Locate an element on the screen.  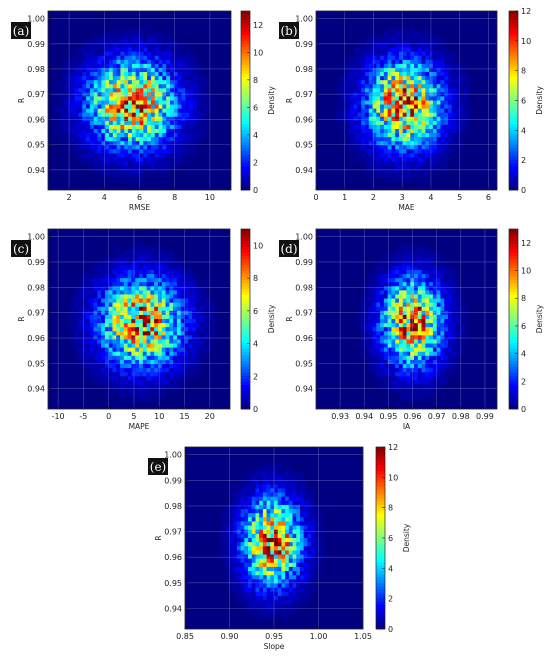
x-tick-label: 4 is located at coordinates (104, 197).